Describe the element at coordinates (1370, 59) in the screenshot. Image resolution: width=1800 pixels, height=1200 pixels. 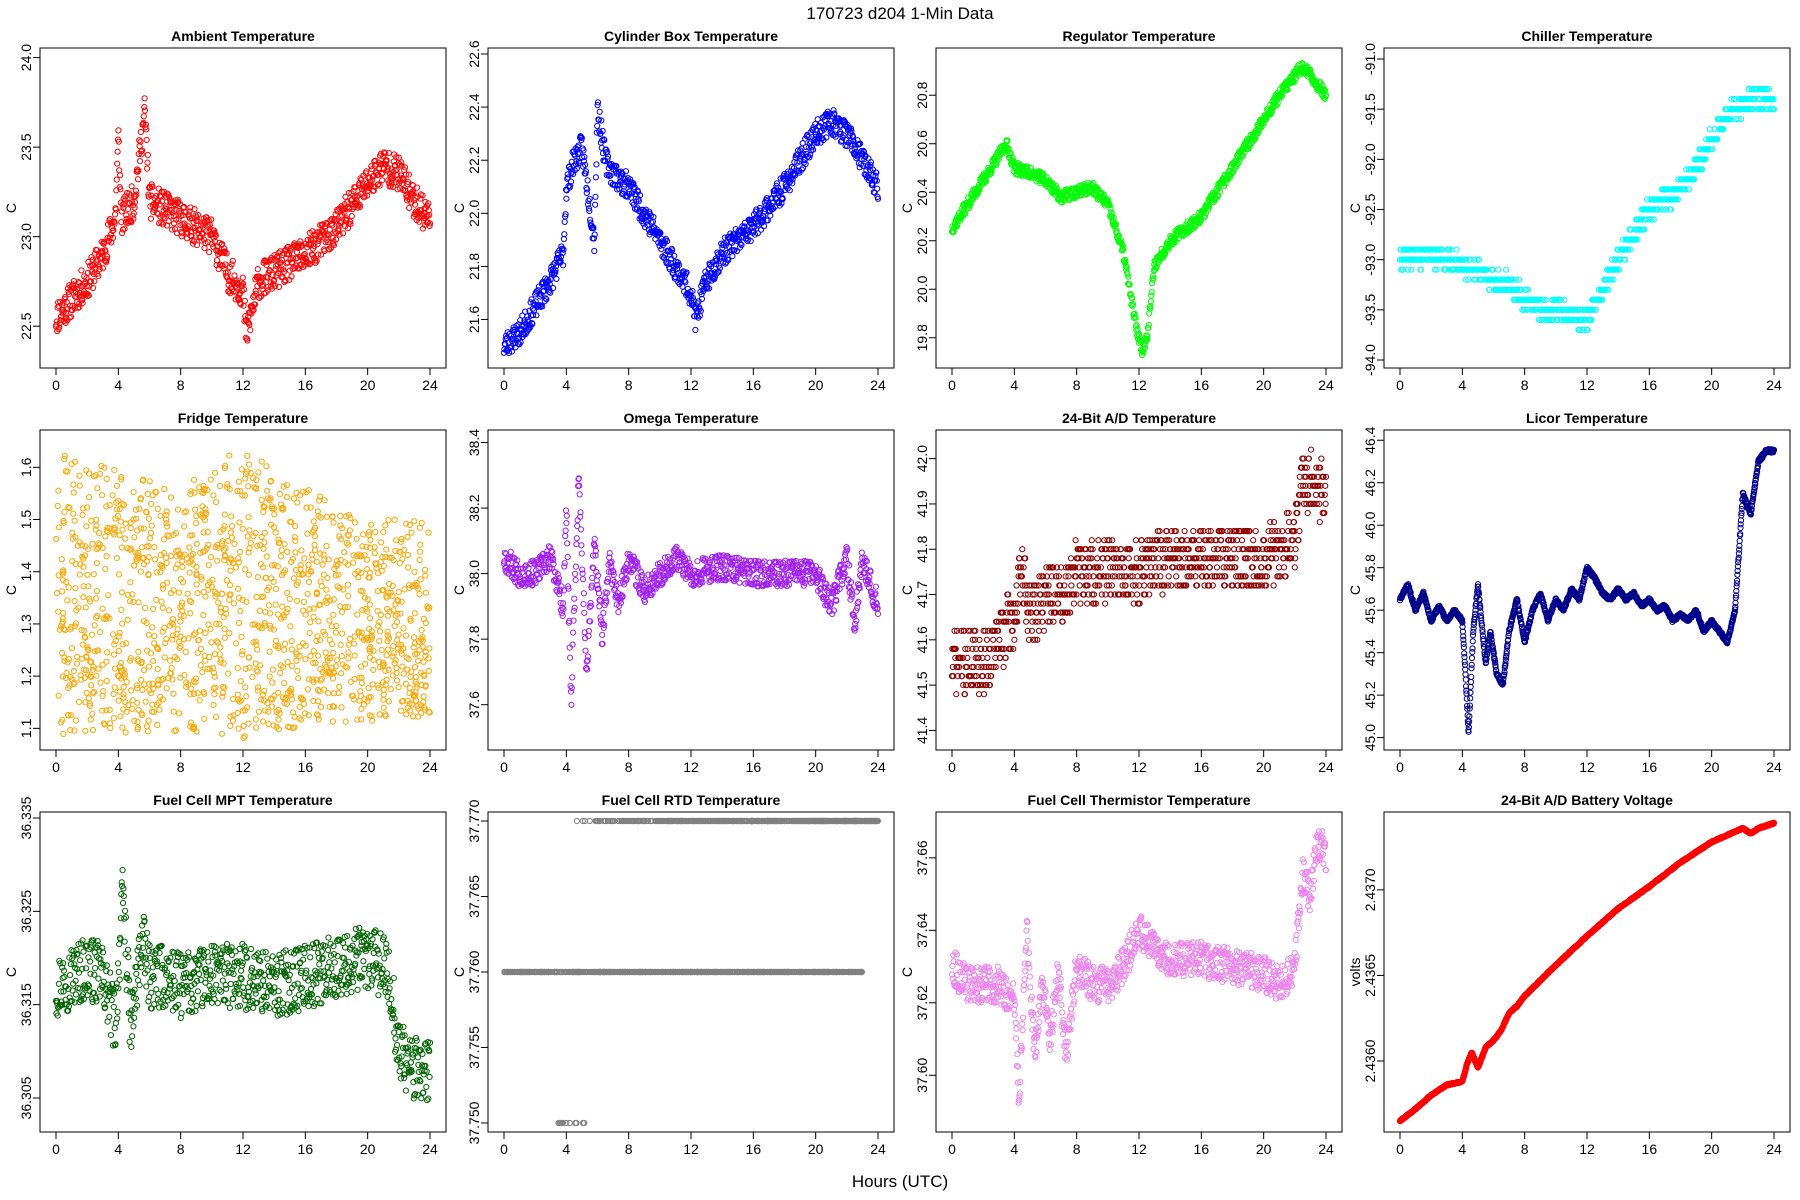
I see `y-tick-label: -91.0` at that location.